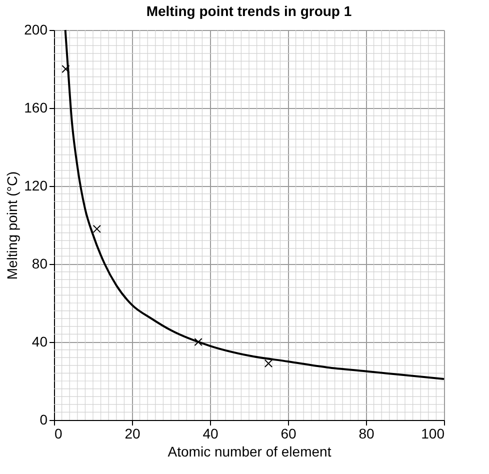 Image resolution: width=489 pixels, height=474 pixels. What do you see at coordinates (288, 434) in the screenshot?
I see `x-tick-label: 60` at bounding box center [288, 434].